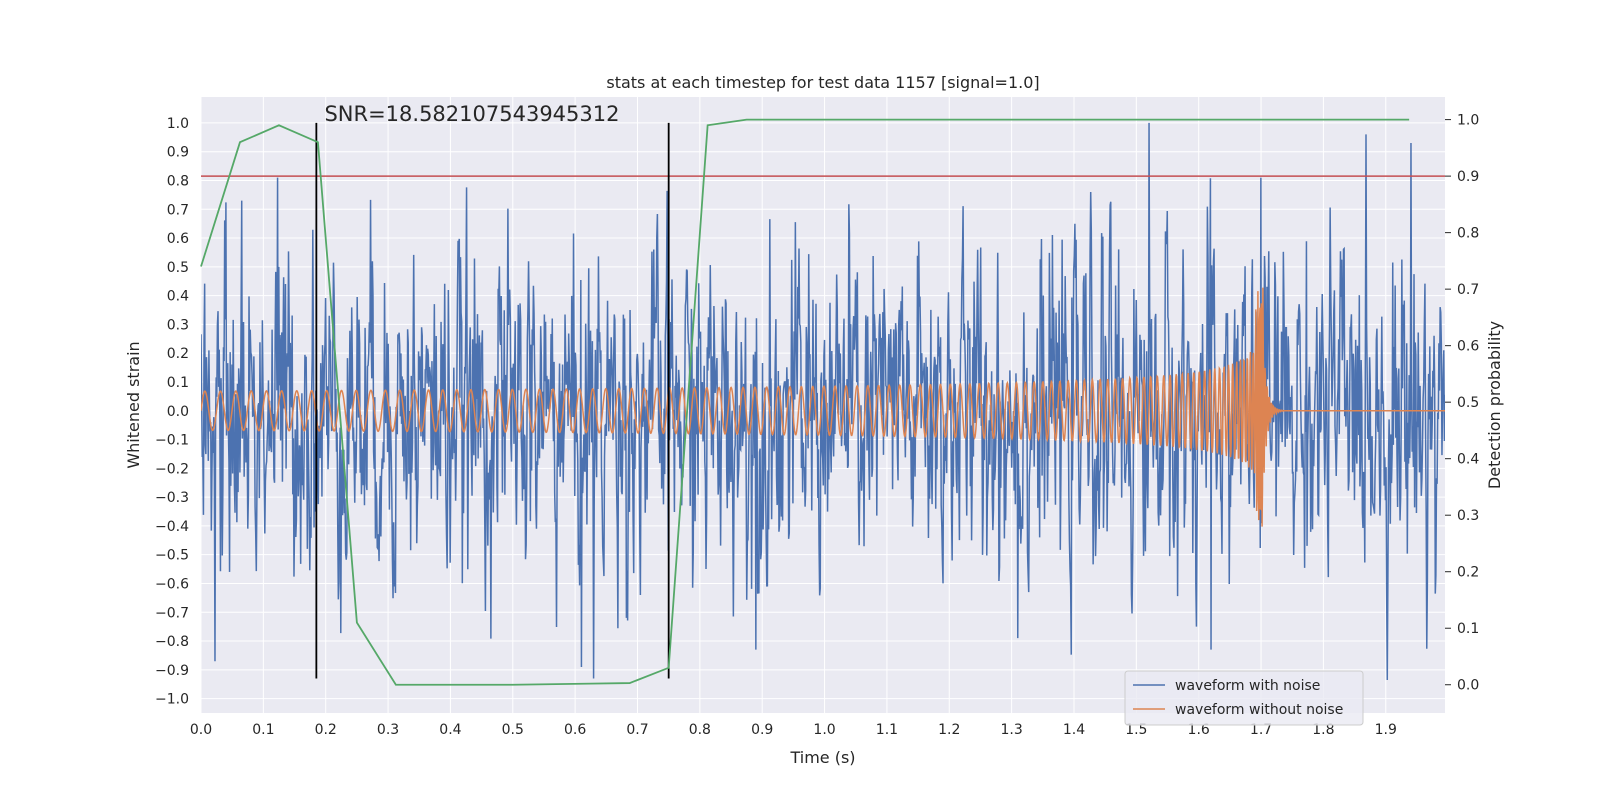  What do you see at coordinates (1074, 730) in the screenshot?
I see `x-tick-label: 1.4` at bounding box center [1074, 730].